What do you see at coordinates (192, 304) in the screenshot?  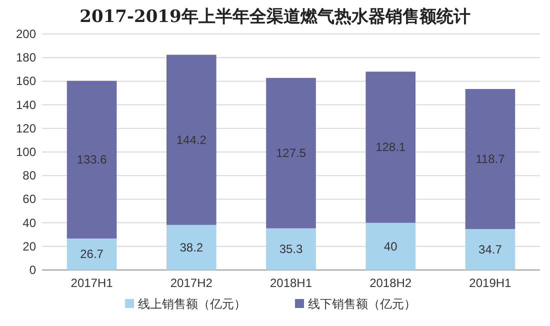 I see `legend-label: 线上销售额（亿元）` at bounding box center [192, 304].